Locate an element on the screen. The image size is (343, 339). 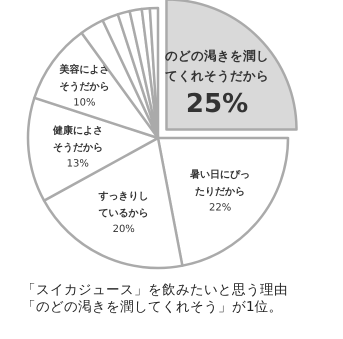
text: 「スイカジュース」を飲みたいと思う理由 is located at coordinates (155, 290).